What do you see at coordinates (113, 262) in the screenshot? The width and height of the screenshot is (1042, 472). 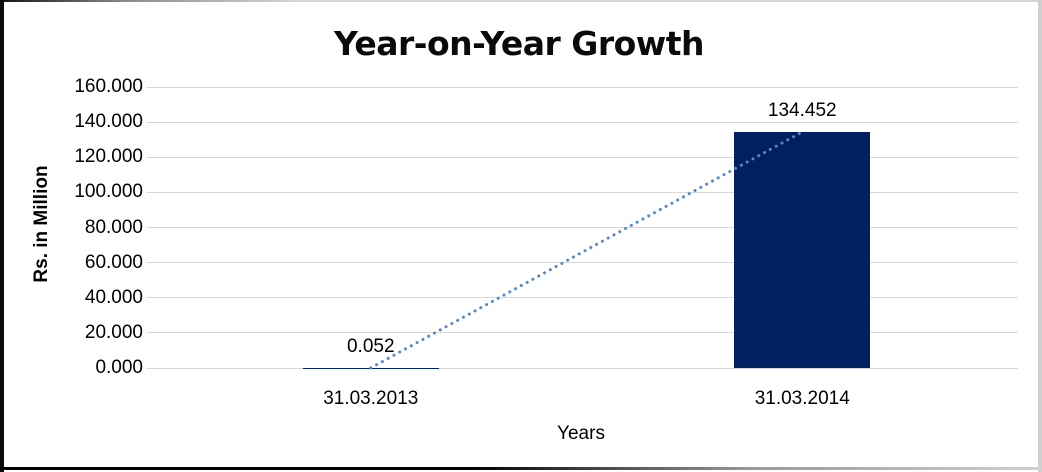 I see `y-tick-label: 60.000` at bounding box center [113, 262].